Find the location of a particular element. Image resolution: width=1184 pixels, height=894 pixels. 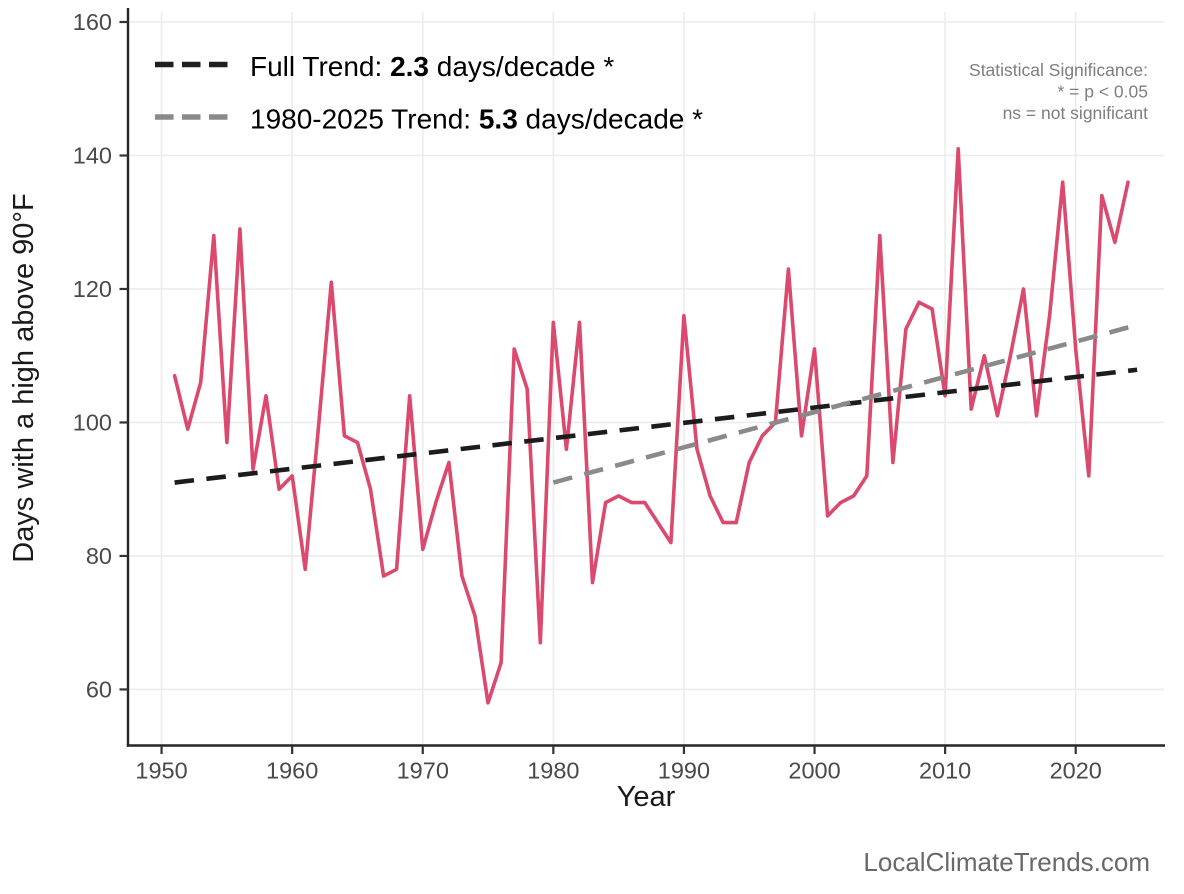

significance-note-line1: Statistical Significance: is located at coordinates (1058, 70).